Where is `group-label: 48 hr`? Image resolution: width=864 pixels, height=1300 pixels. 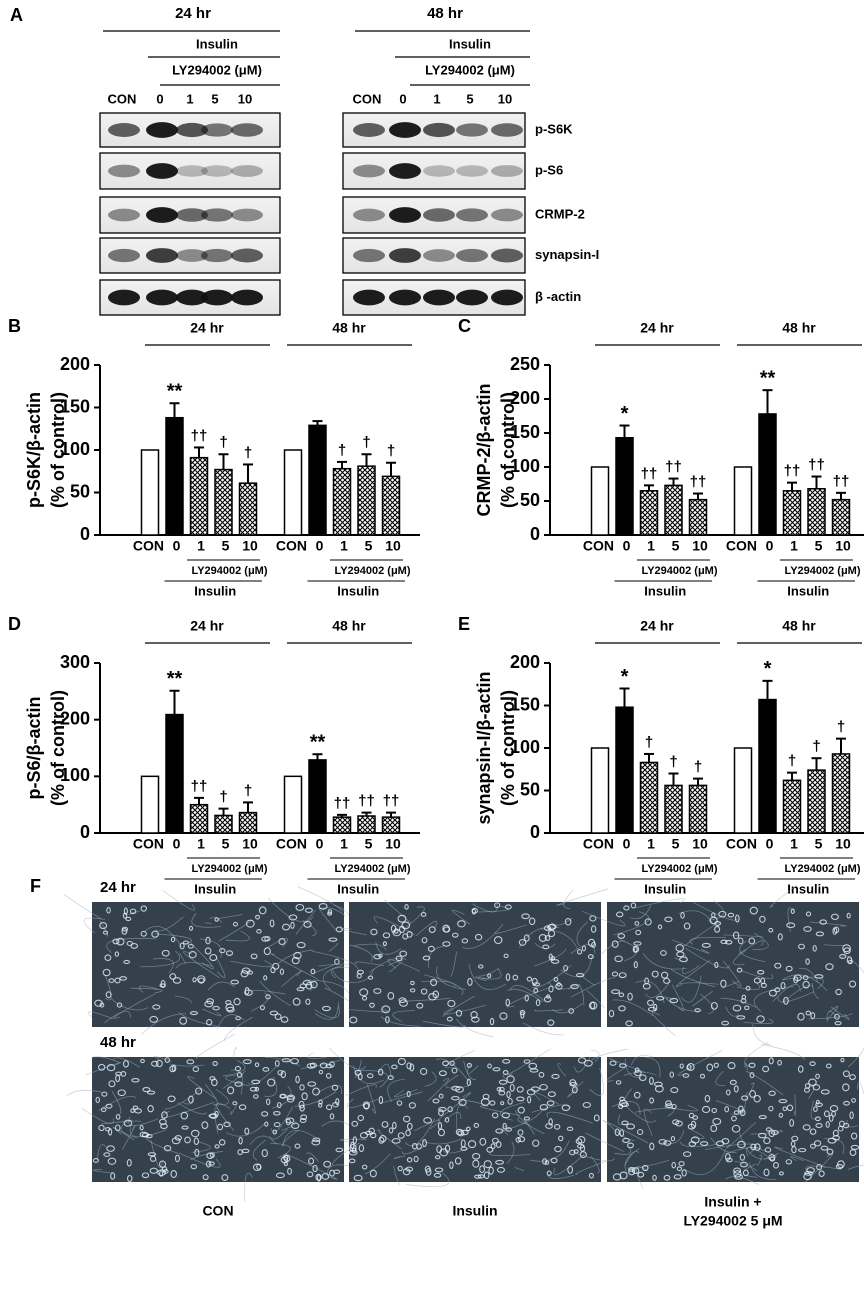
group-label: 48 hr is located at coordinates (799, 328).